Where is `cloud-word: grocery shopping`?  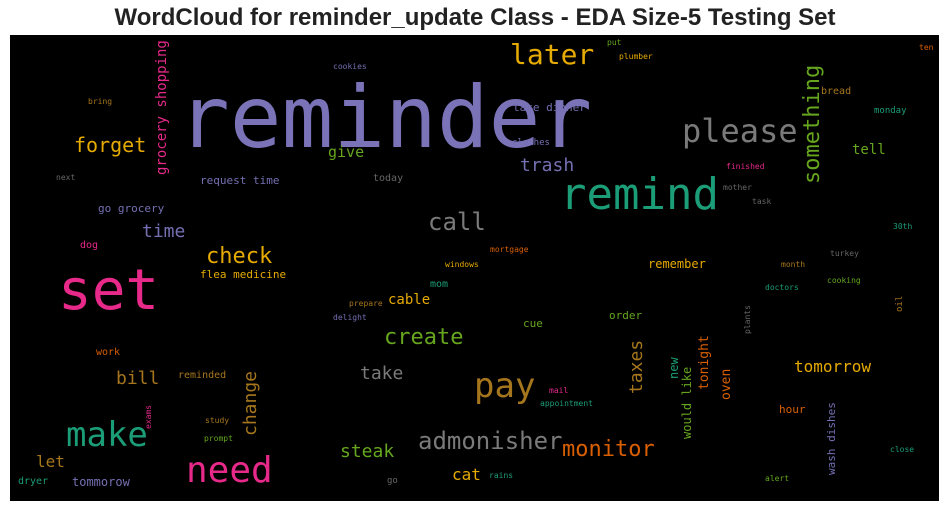
cloud-word: grocery shopping is located at coordinates (162, 107).